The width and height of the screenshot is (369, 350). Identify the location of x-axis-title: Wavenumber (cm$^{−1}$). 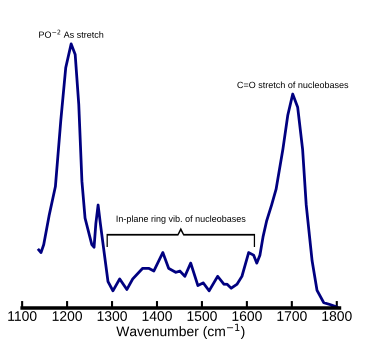
(180, 332).